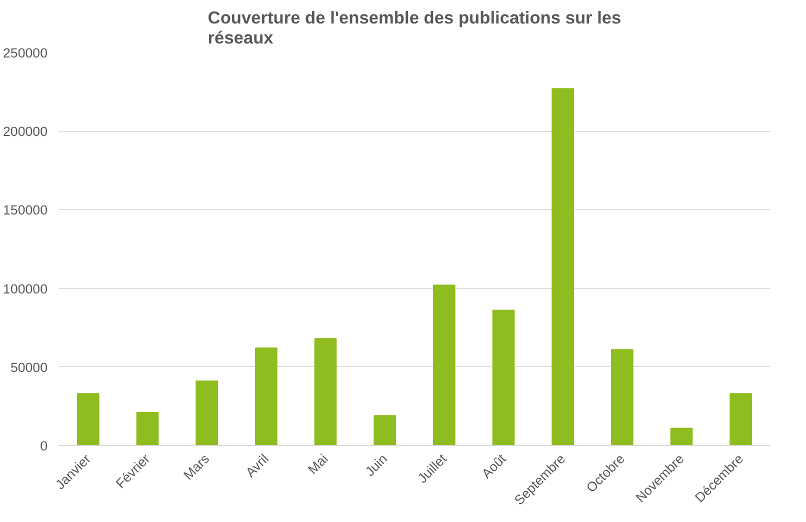 The width and height of the screenshot is (806, 522). What do you see at coordinates (376, 465) in the screenshot?
I see `x-tick-label: Juin` at bounding box center [376, 465].